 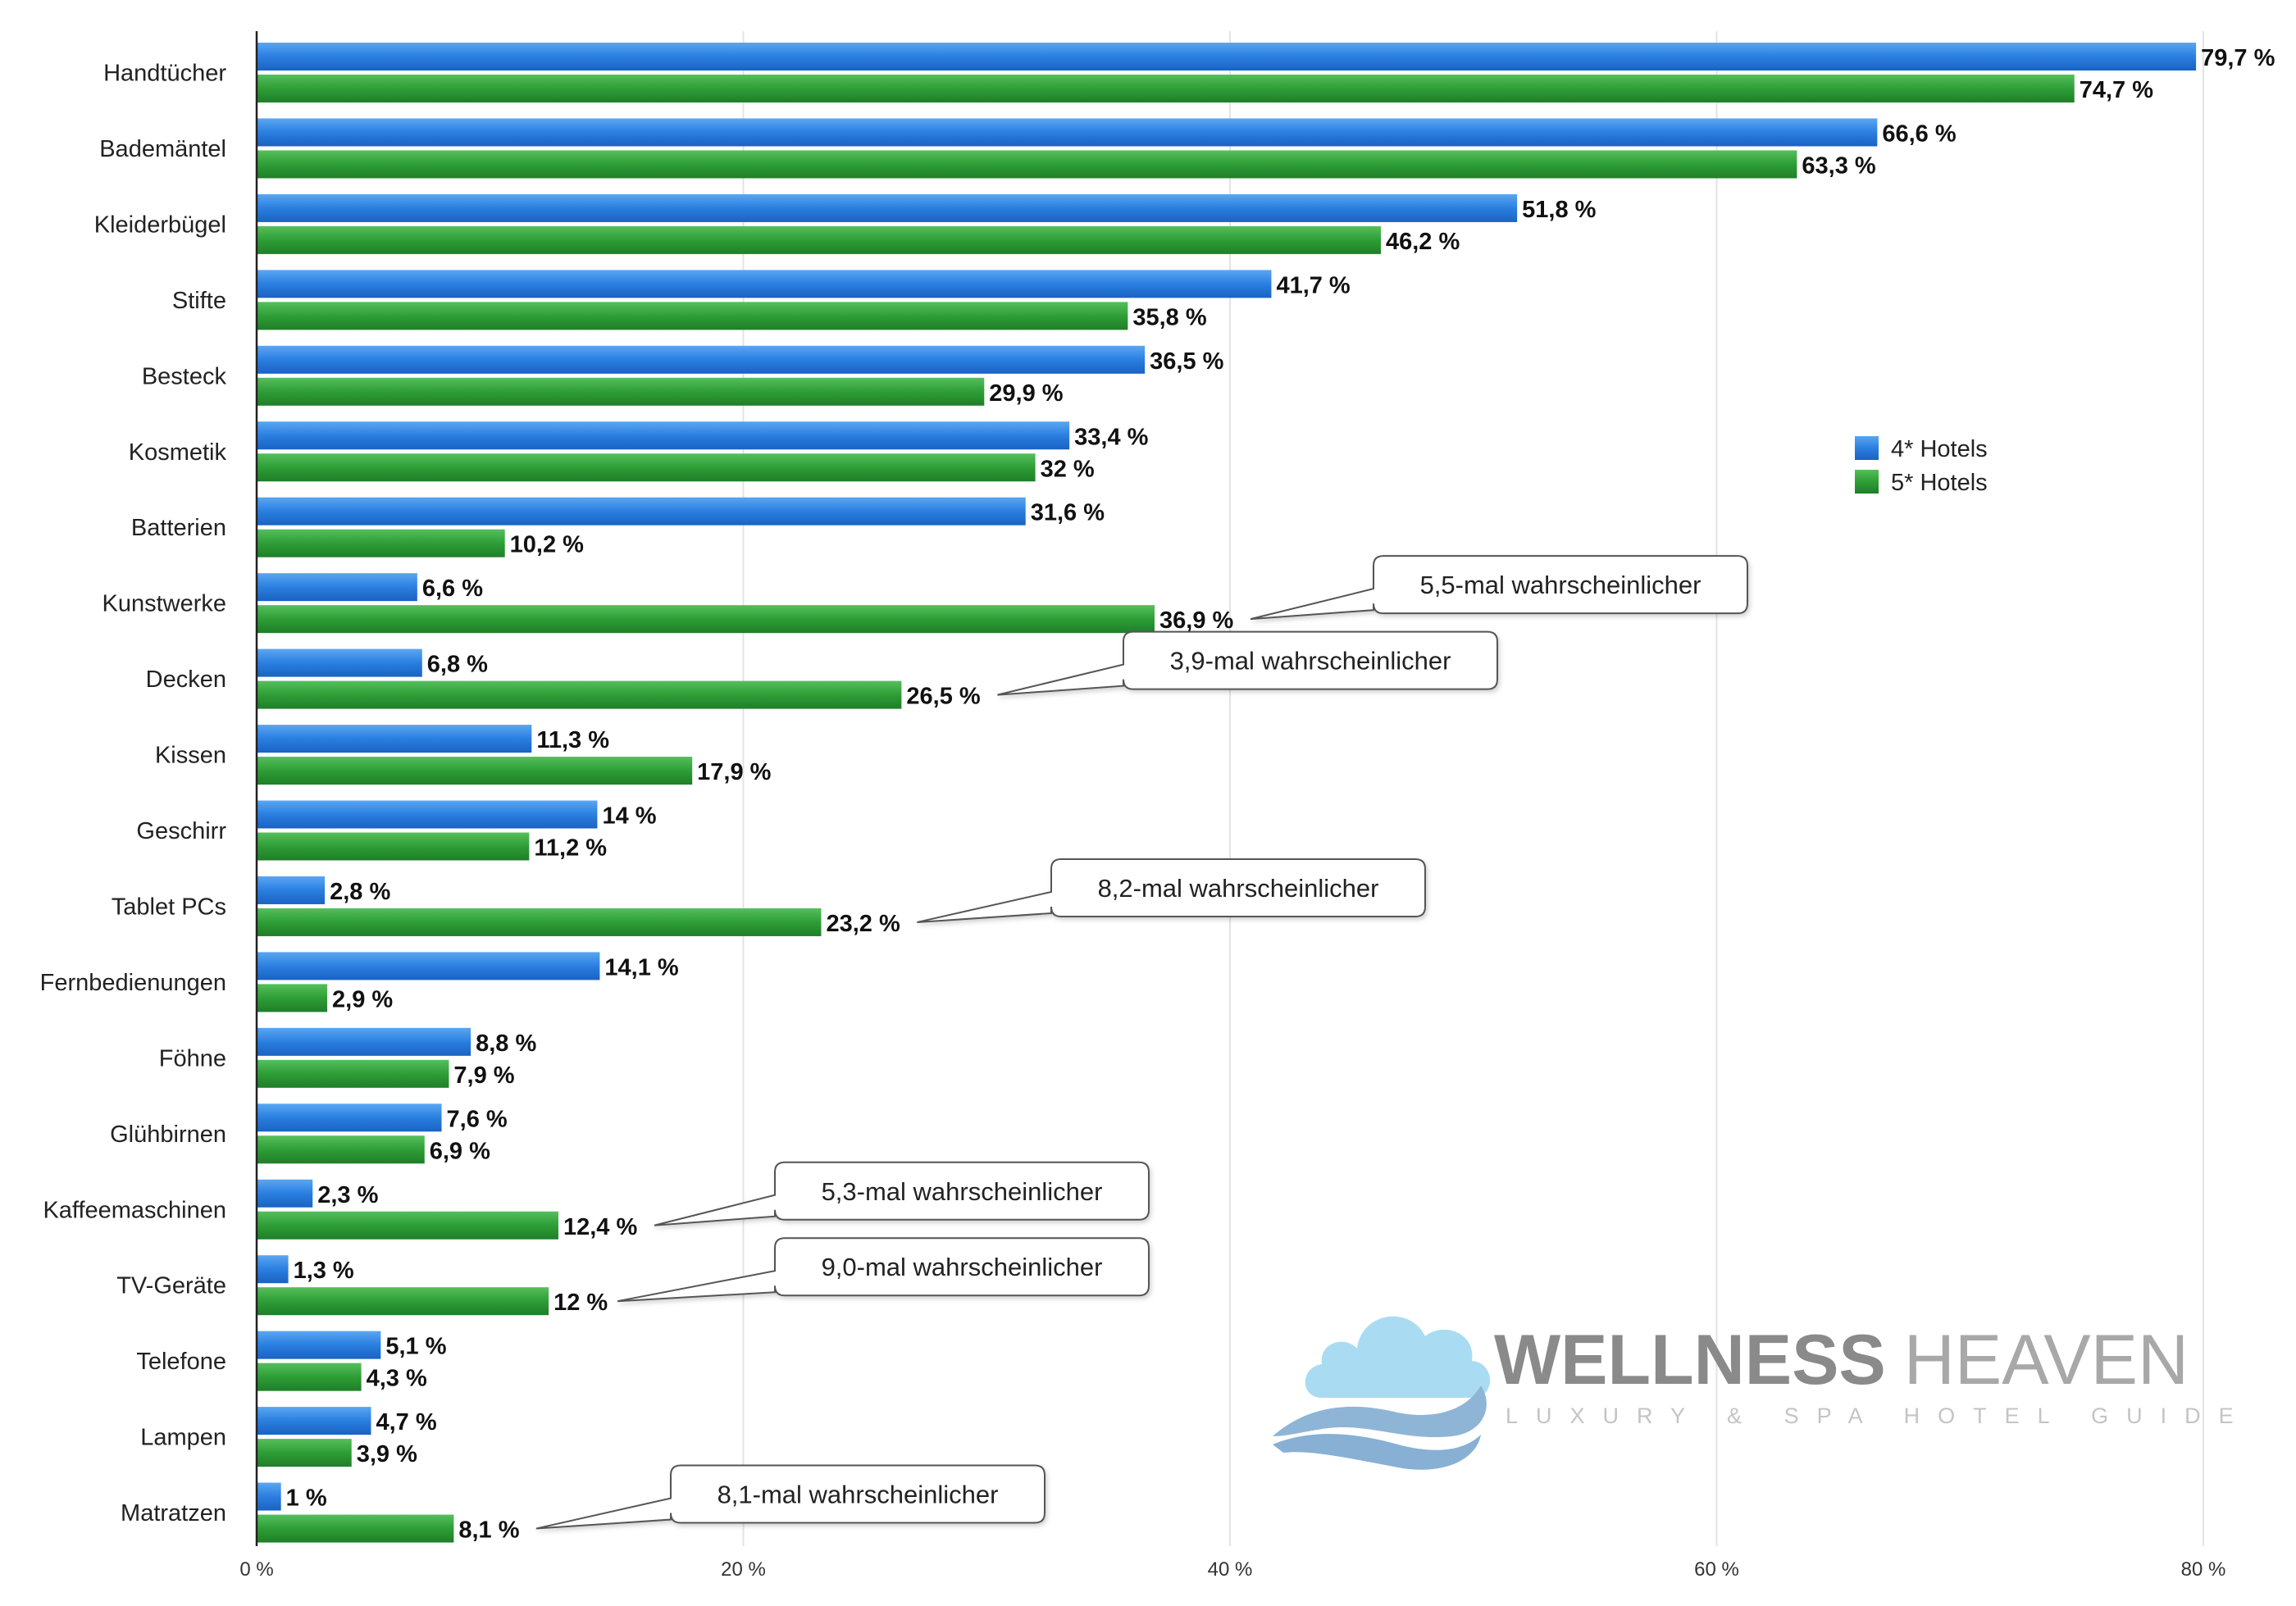 I want to click on value-label-5-hotels-tablet-pcs: 23,2 %, so click(x=863, y=924).